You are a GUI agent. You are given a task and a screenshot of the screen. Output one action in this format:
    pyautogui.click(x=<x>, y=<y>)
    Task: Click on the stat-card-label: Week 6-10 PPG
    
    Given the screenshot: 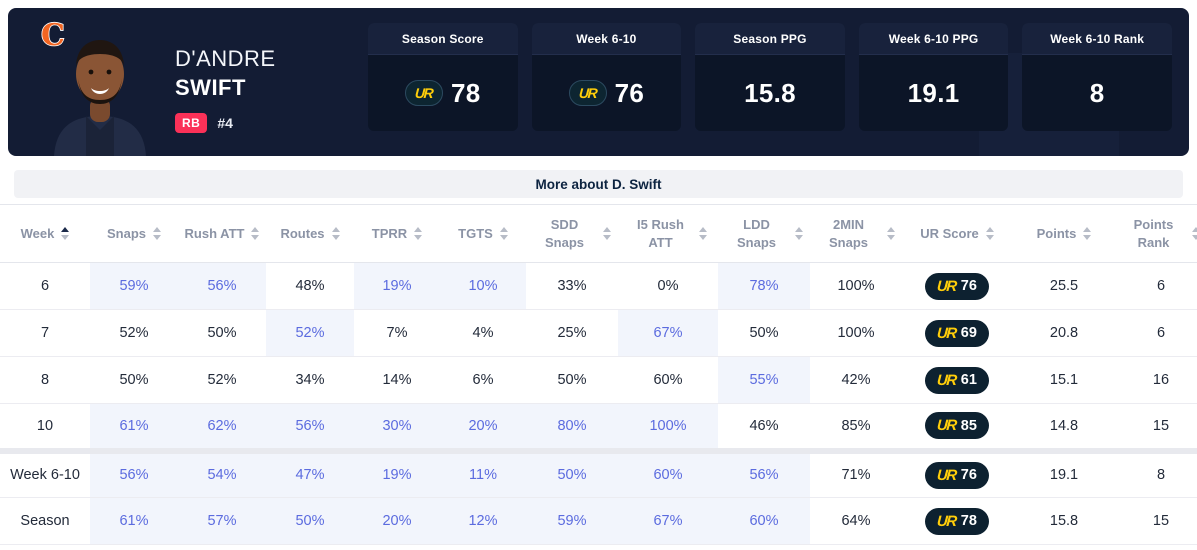 What is the action you would take?
    pyautogui.click(x=933, y=39)
    